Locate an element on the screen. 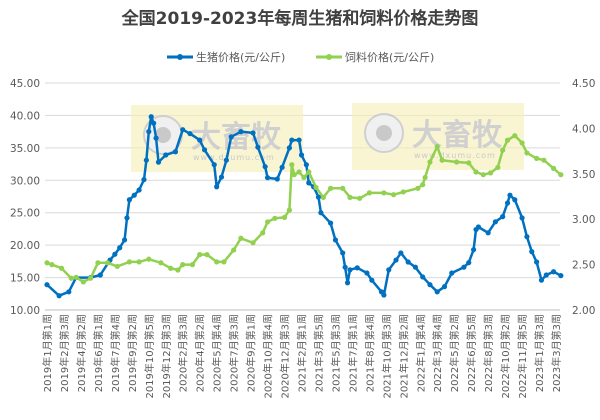 The height and width of the screenshot is (420, 600). y-left-tick-label: 15.00 is located at coordinates (25, 279).